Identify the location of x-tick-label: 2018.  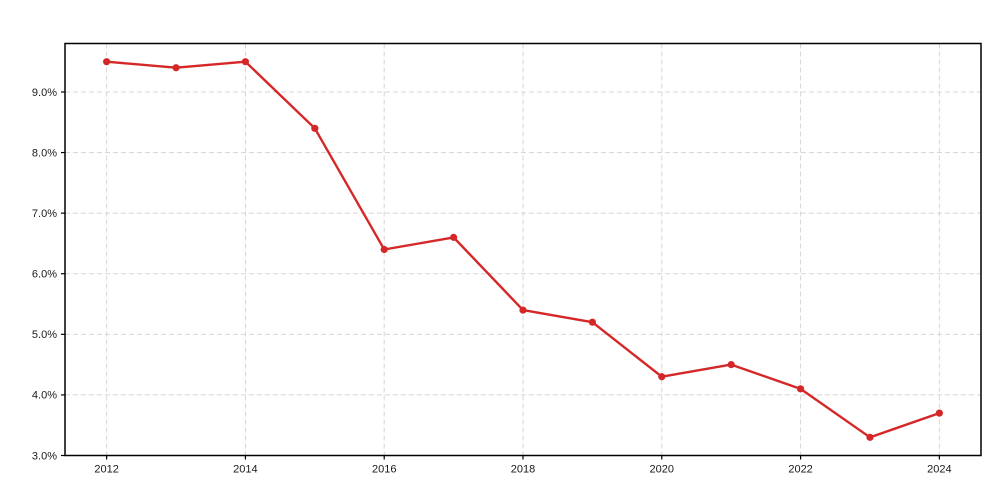
(523, 470).